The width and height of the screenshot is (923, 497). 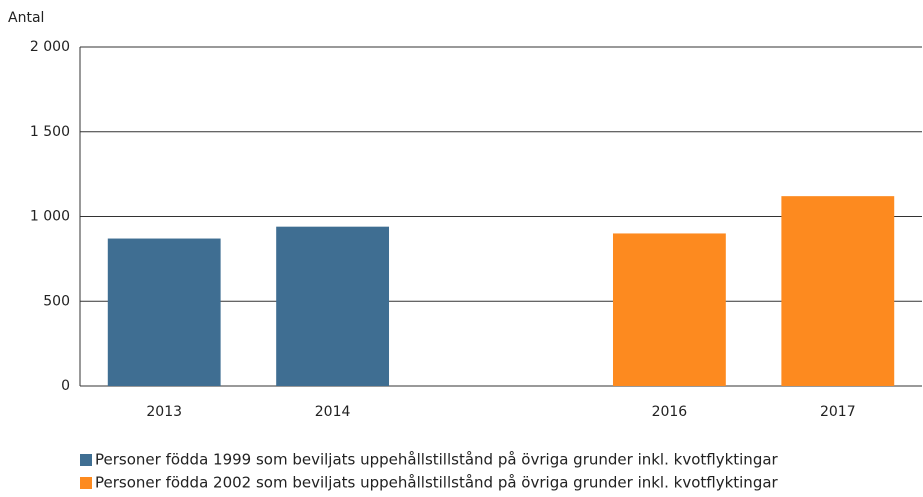 I want to click on y-tick-label: 0, so click(x=65, y=386).